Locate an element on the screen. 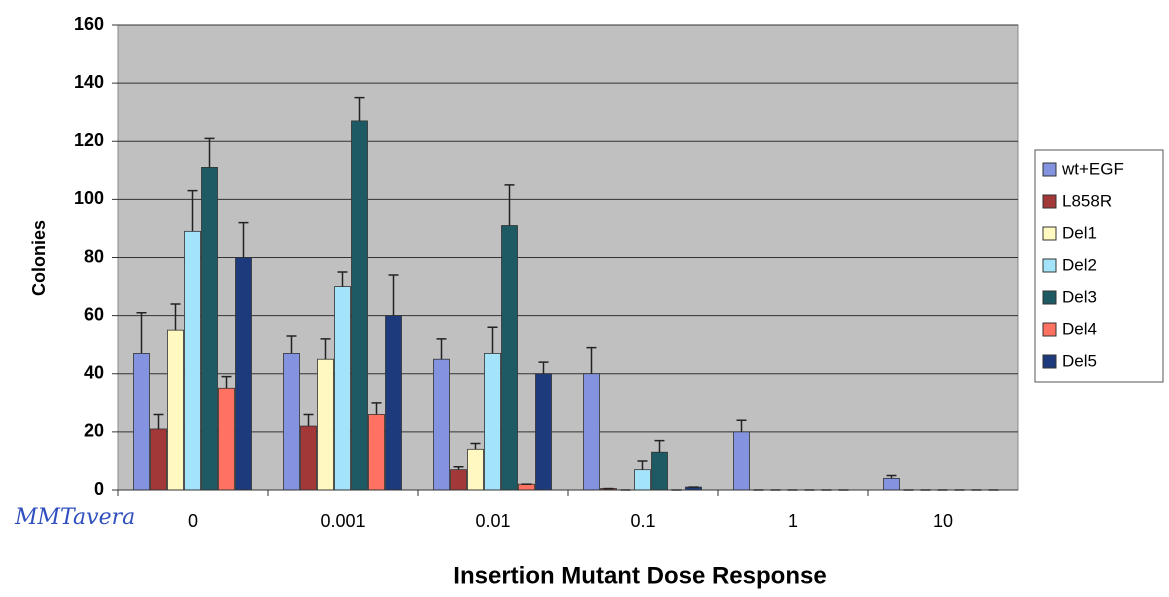  x-tick-label: 0.1 is located at coordinates (642, 521).